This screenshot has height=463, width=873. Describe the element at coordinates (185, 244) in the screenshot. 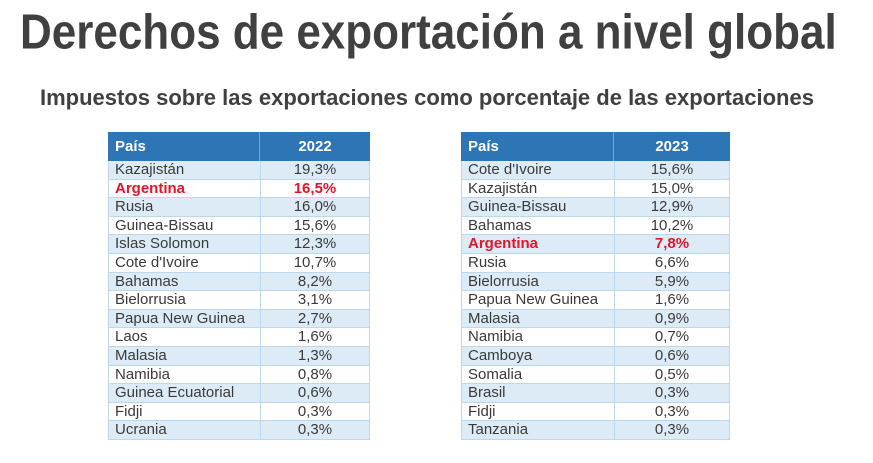

I see `country-cell: Islas Solomon` at that location.